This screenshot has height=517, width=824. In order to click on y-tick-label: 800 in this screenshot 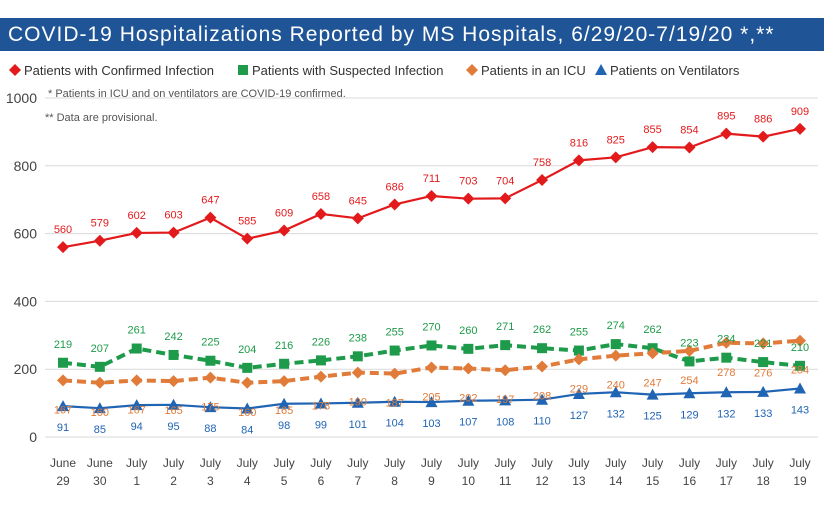, I will do `click(26, 166)`.